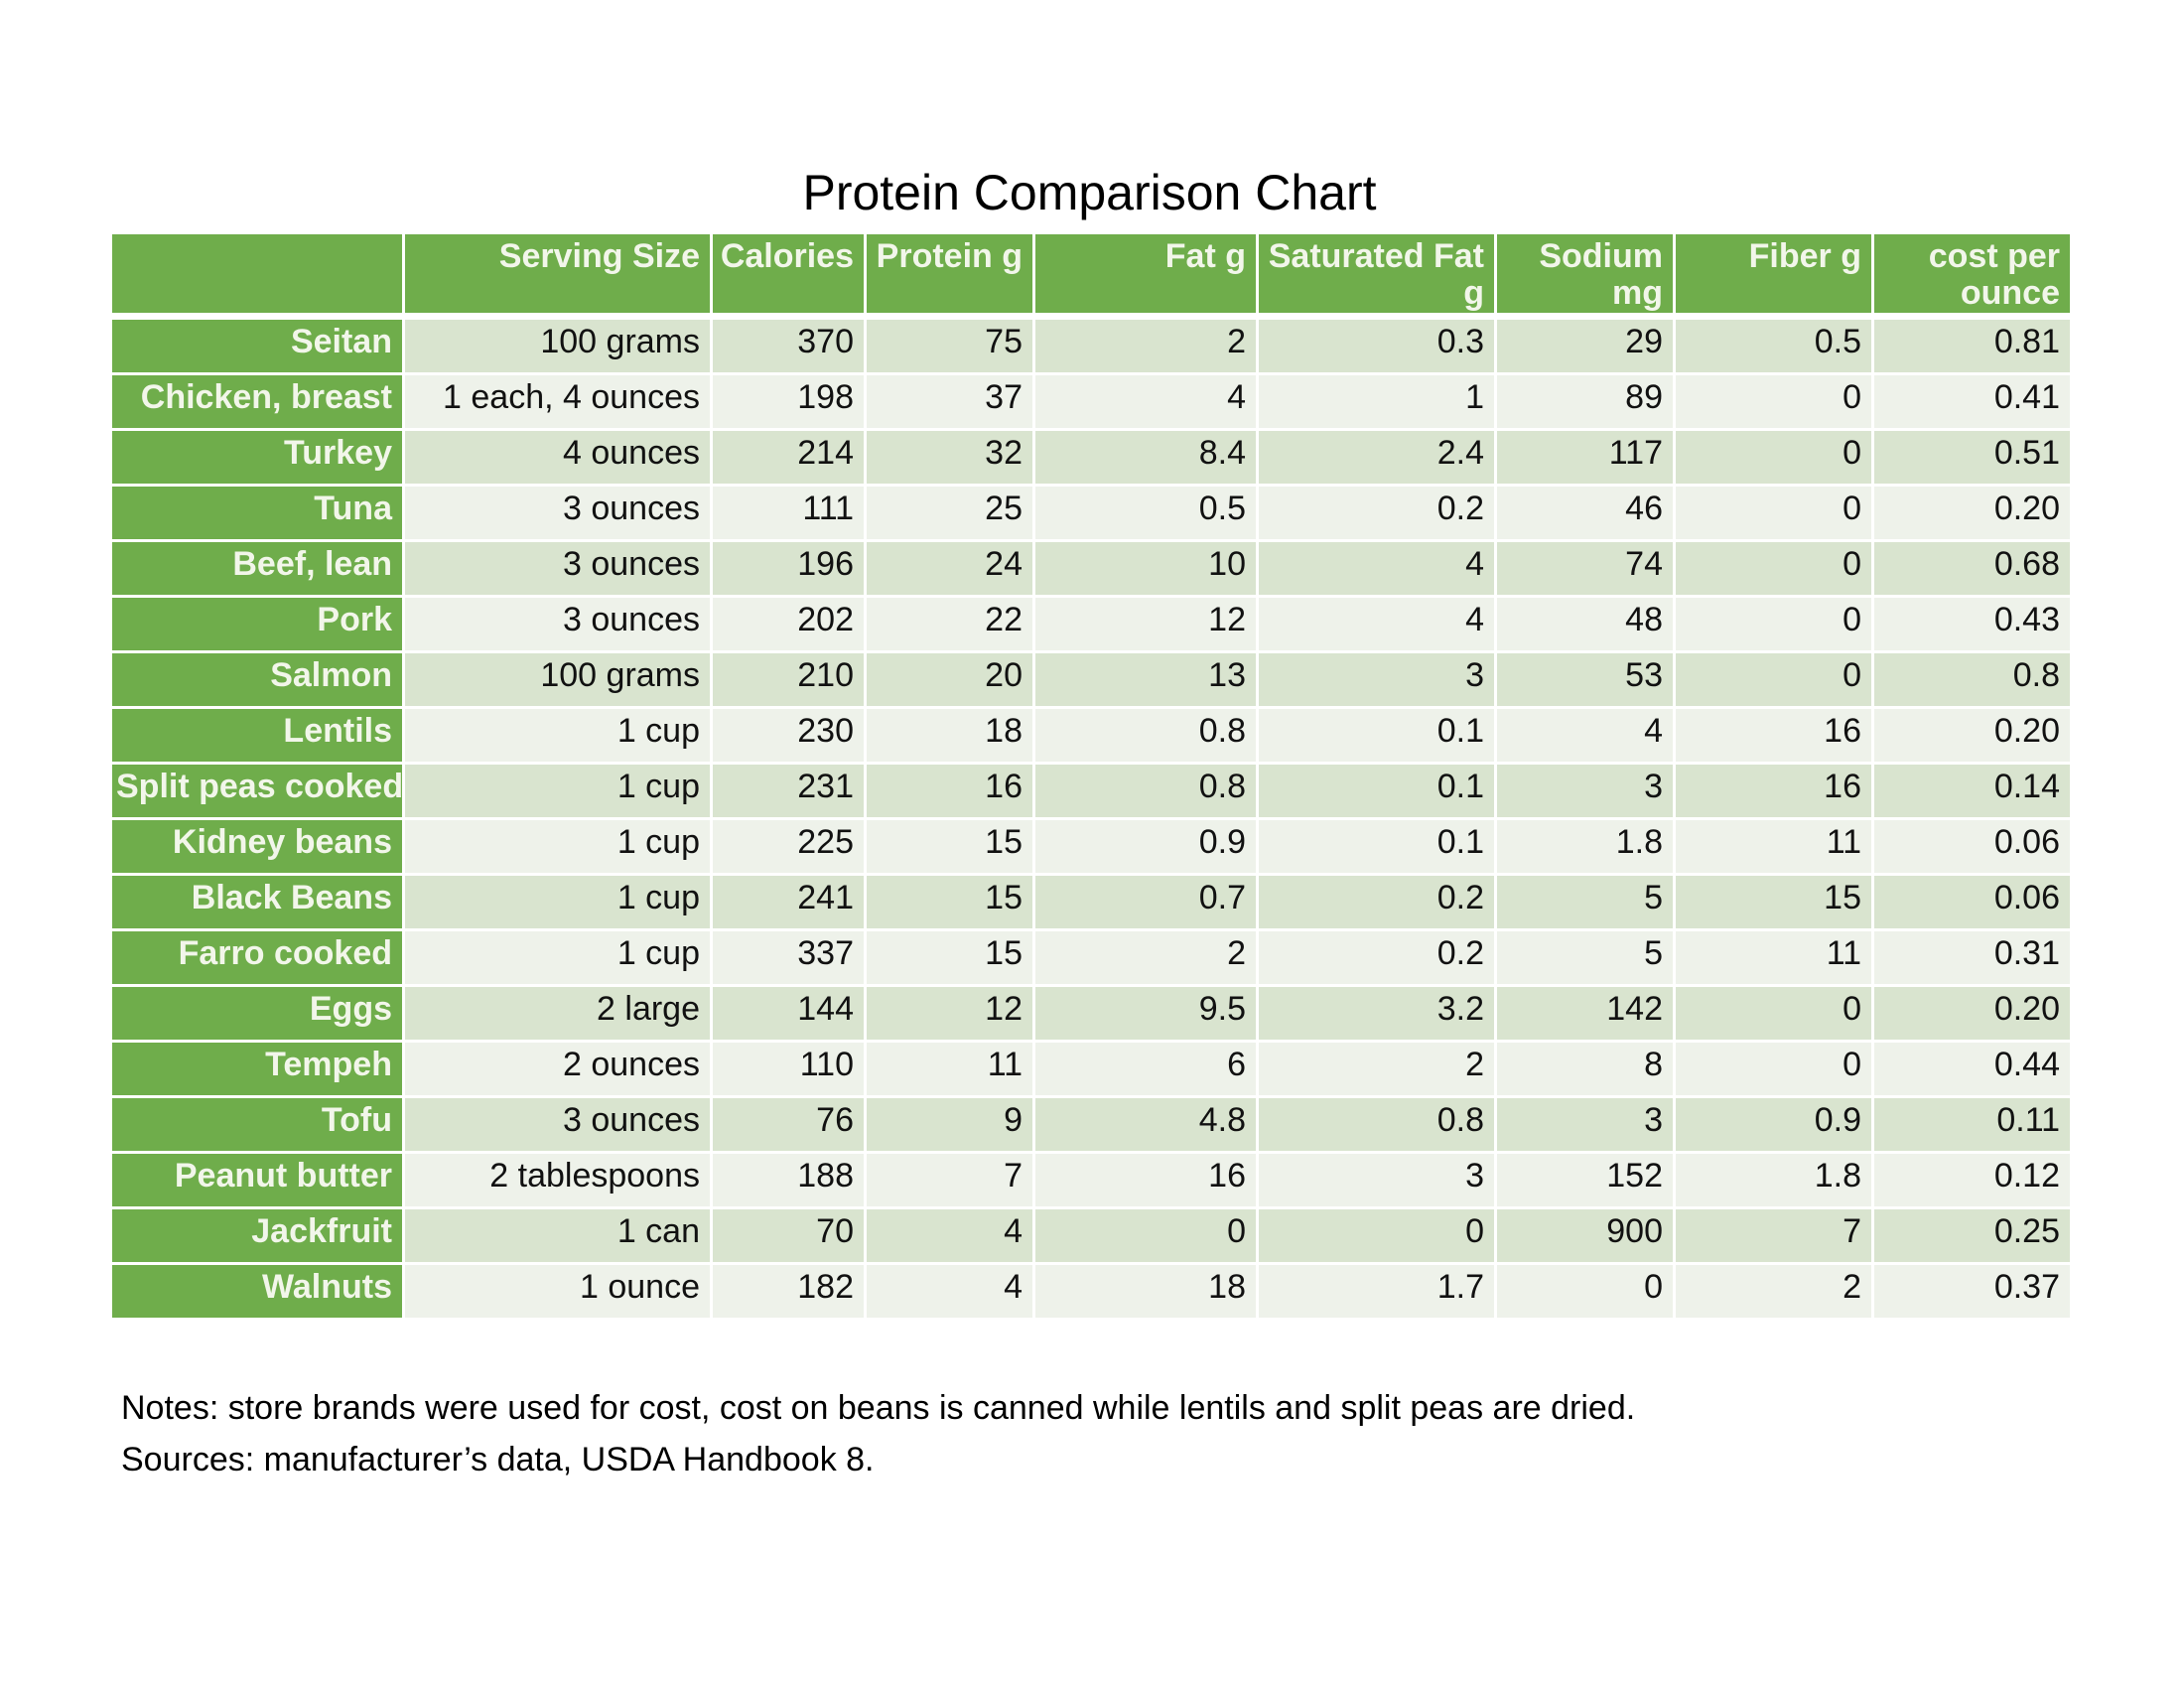  What do you see at coordinates (1145, 275) in the screenshot?
I see `column-header-4: Fat g` at bounding box center [1145, 275].